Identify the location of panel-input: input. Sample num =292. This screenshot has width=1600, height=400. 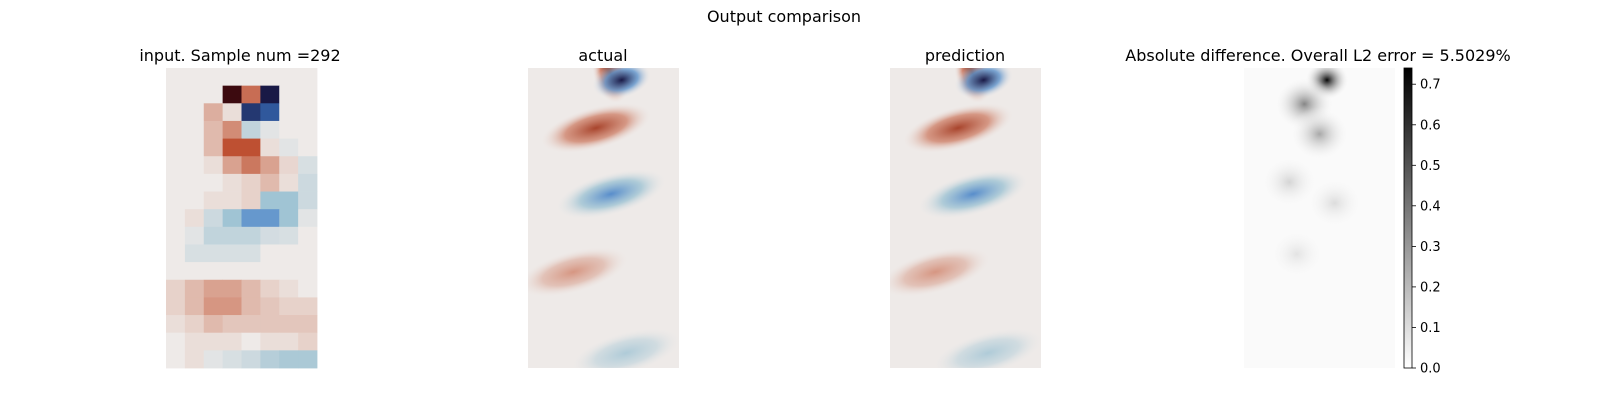
(240, 207).